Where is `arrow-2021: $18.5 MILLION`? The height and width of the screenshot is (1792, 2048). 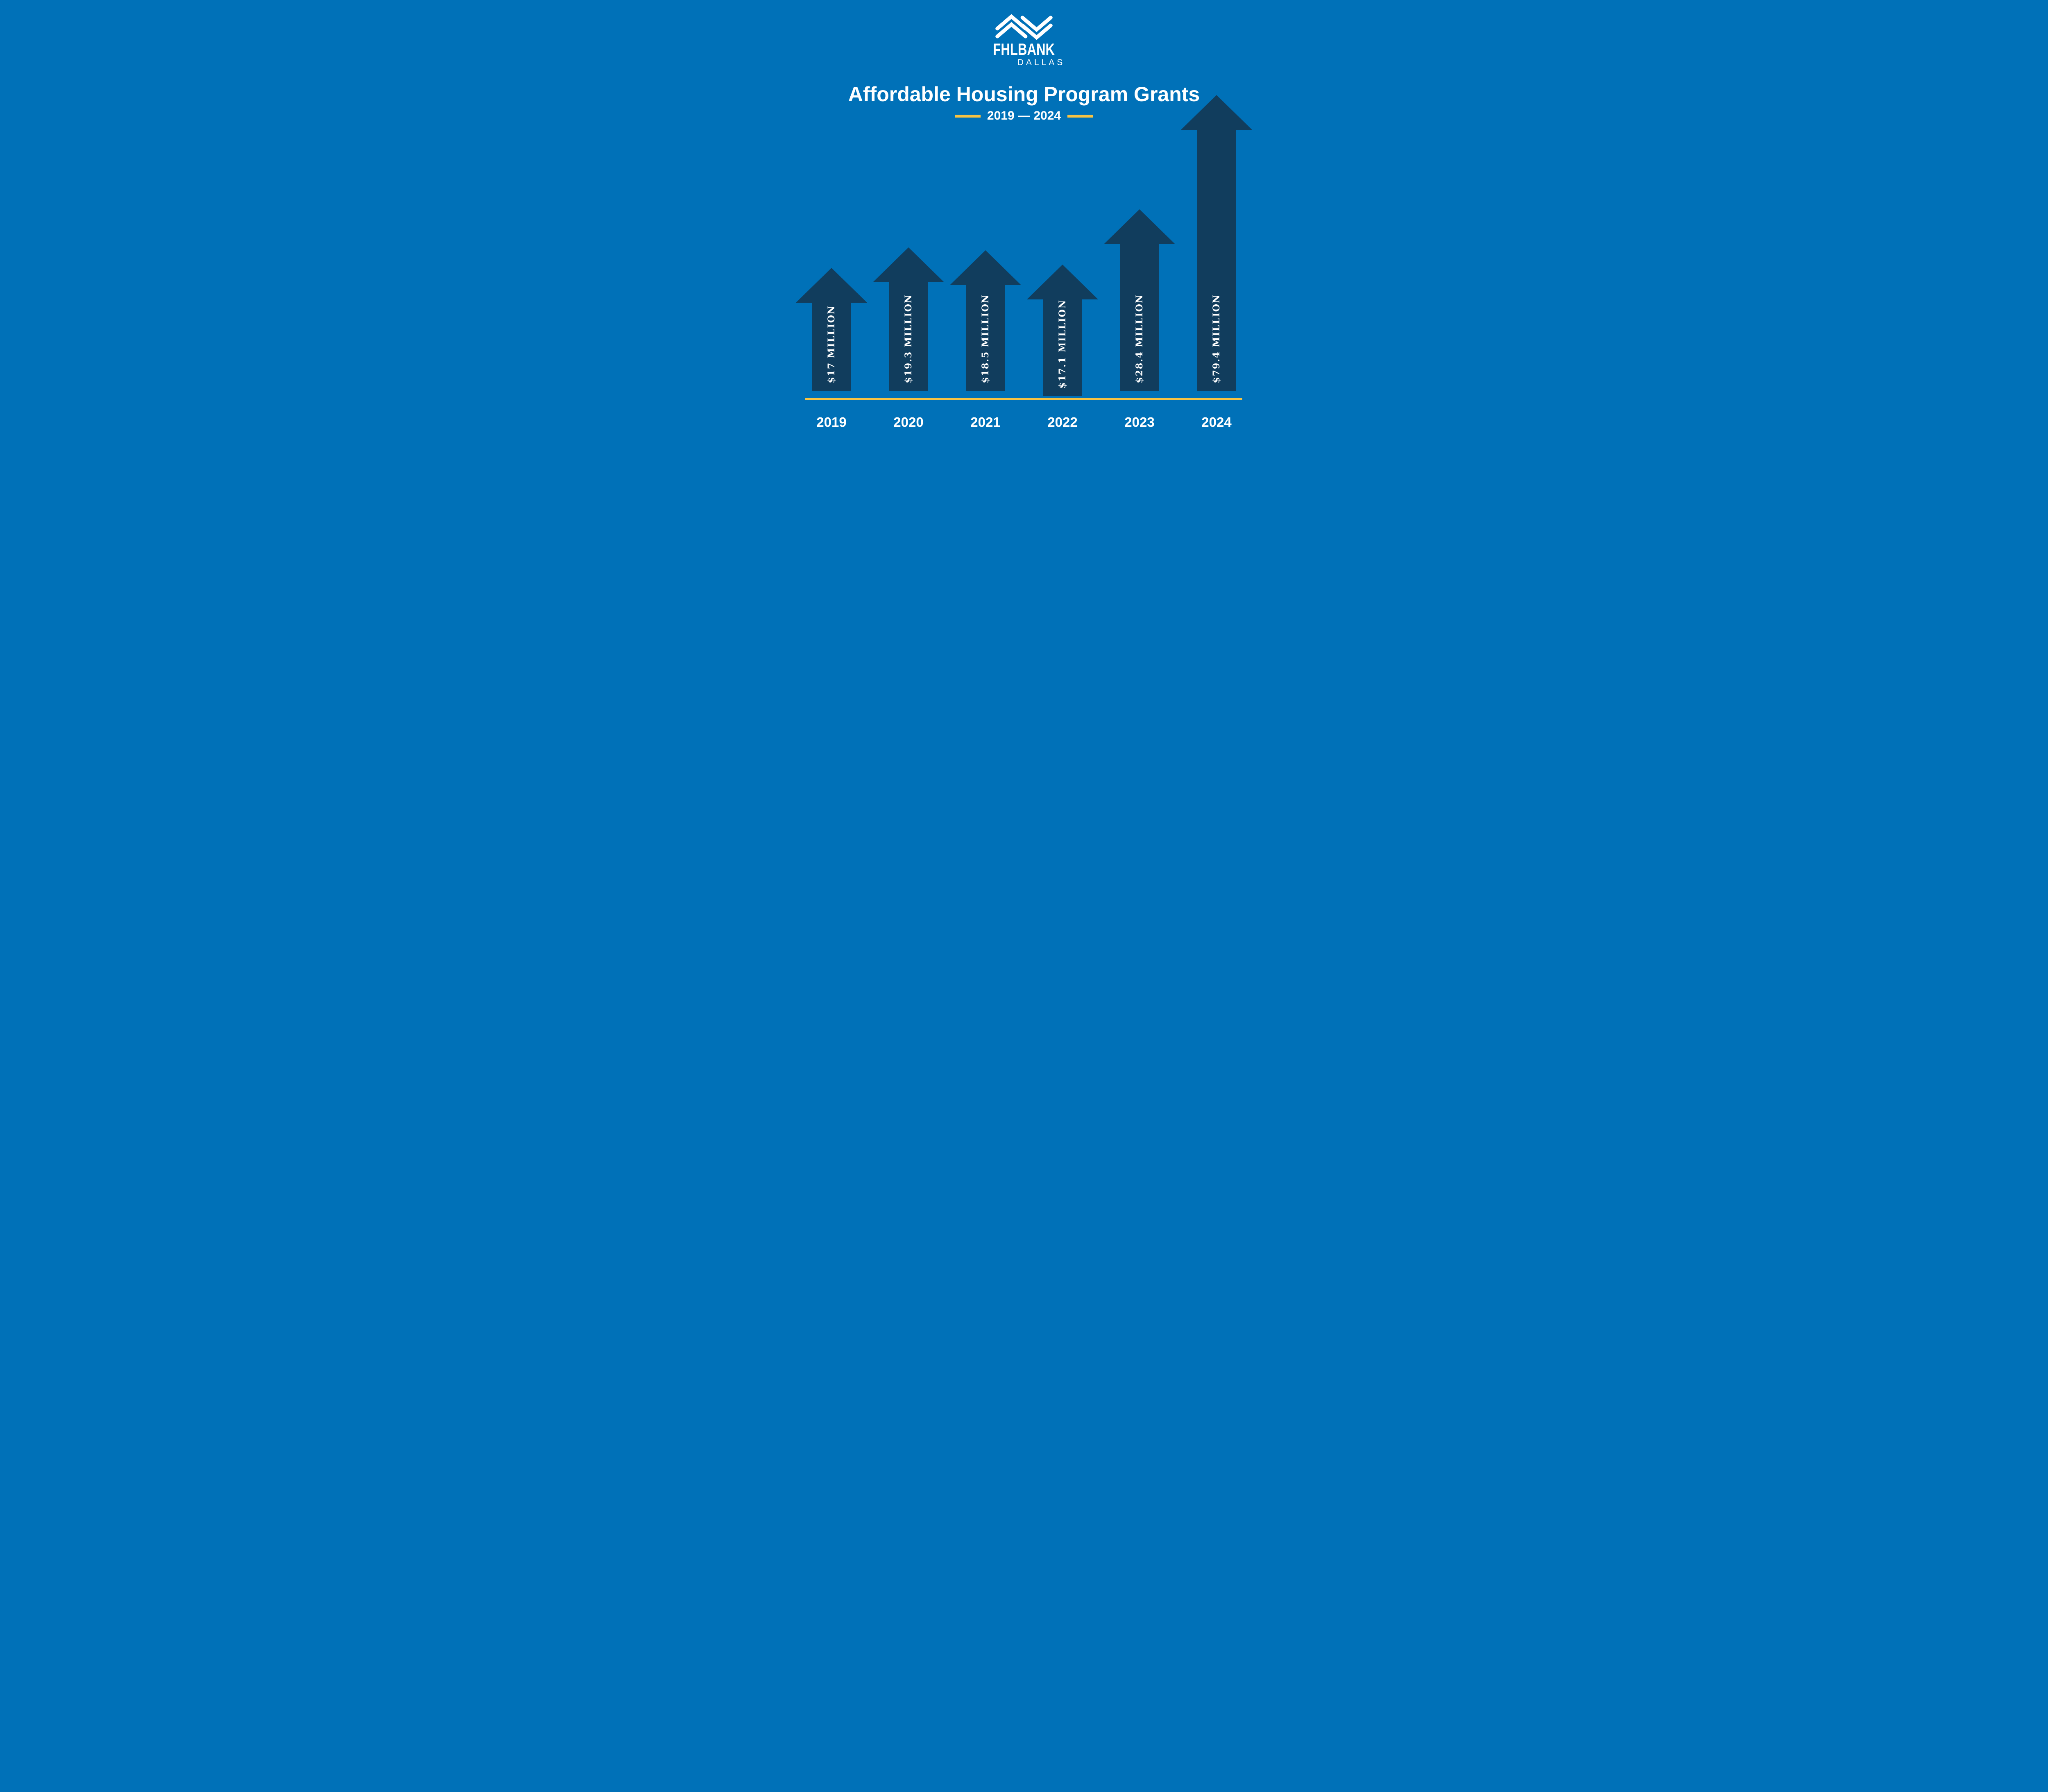 arrow-2021: $18.5 MILLION is located at coordinates (986, 320).